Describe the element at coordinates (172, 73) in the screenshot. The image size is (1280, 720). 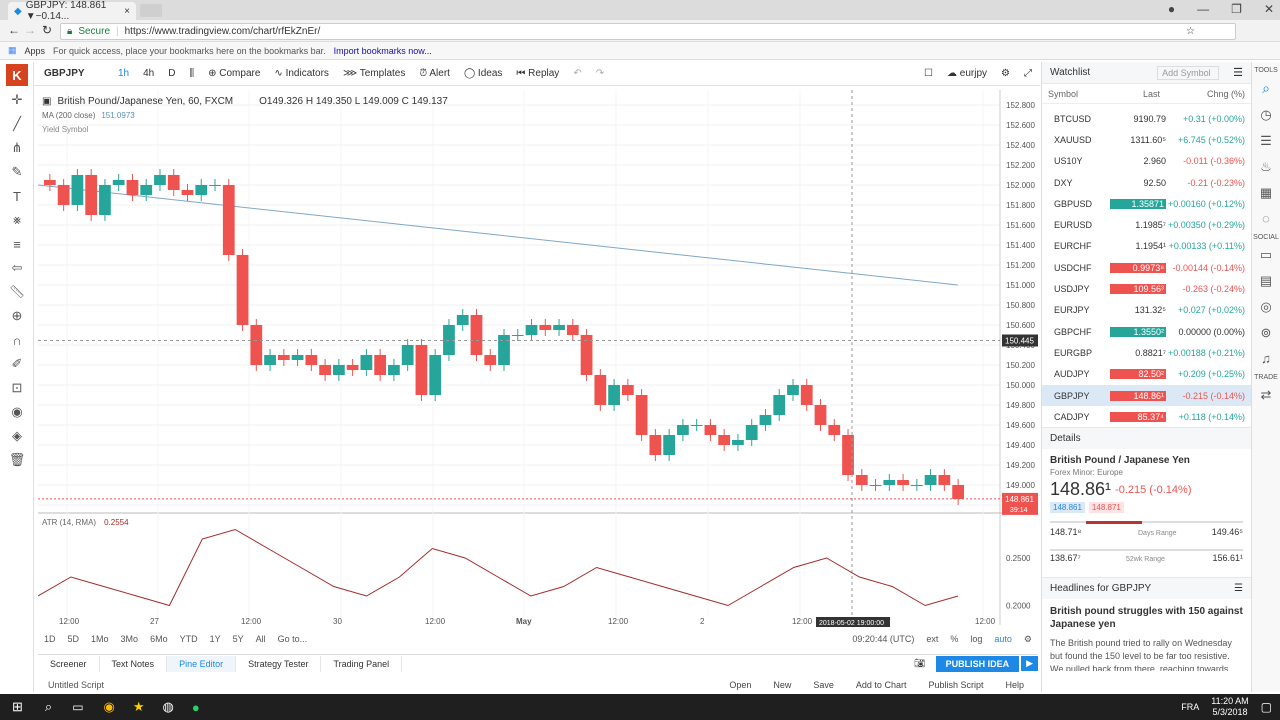
I see `interval-d: D` at that location.